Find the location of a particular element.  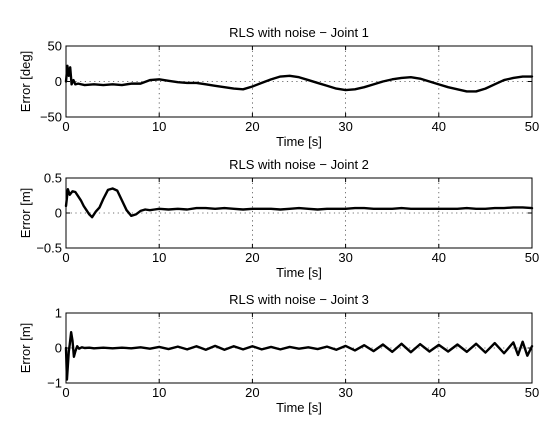

joint-1-y-tick-label-0: 50 is located at coordinates (55, 46).